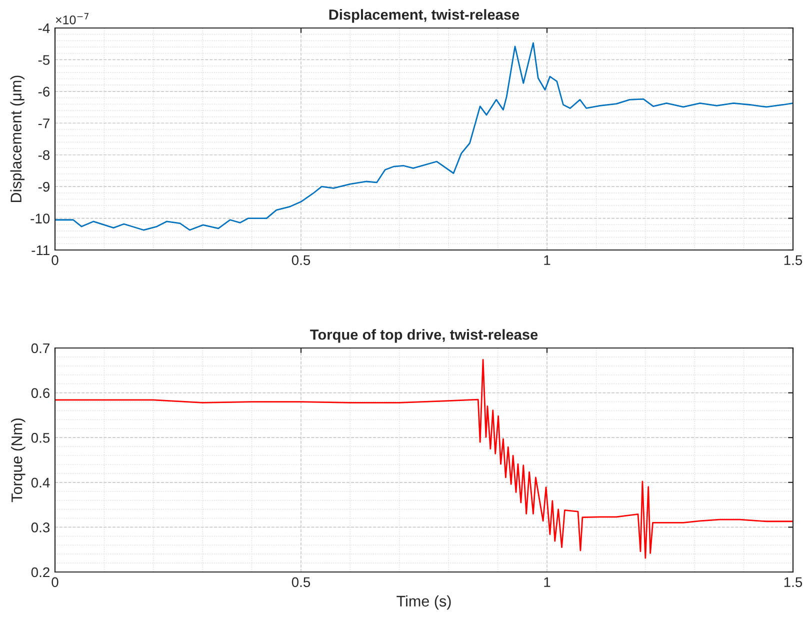 This screenshot has width=803, height=617. I want to click on y-tick-label: 0.6, so click(40, 393).